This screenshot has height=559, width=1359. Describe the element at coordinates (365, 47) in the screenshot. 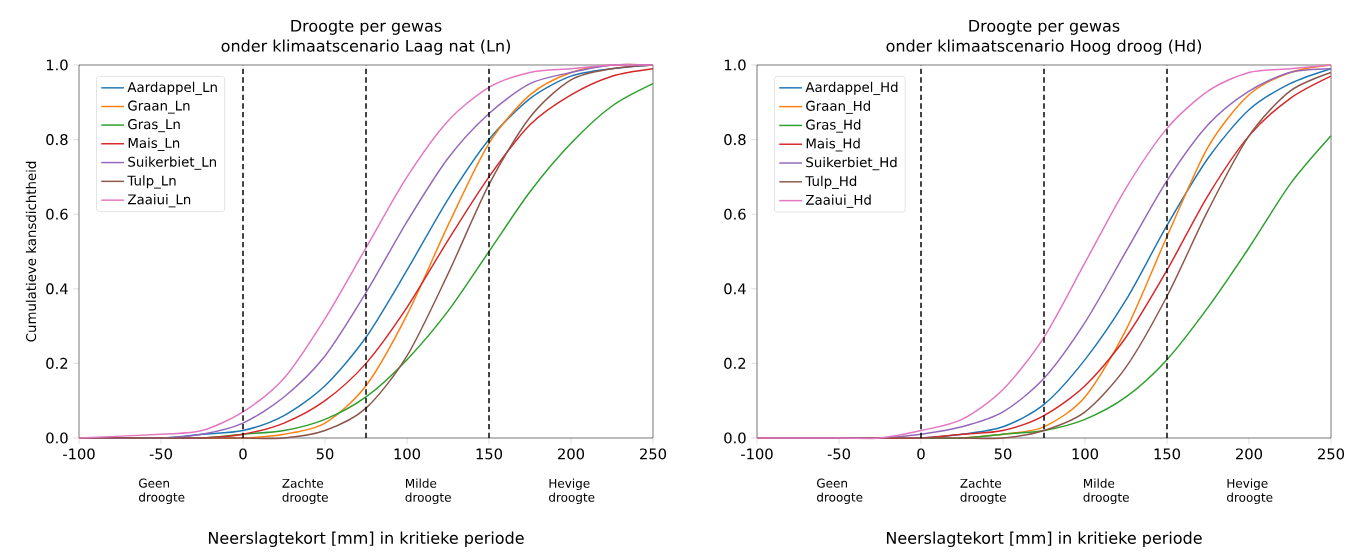

I see `chart-subtitle: onder klimaatscenario Laag nat (Ln)` at that location.